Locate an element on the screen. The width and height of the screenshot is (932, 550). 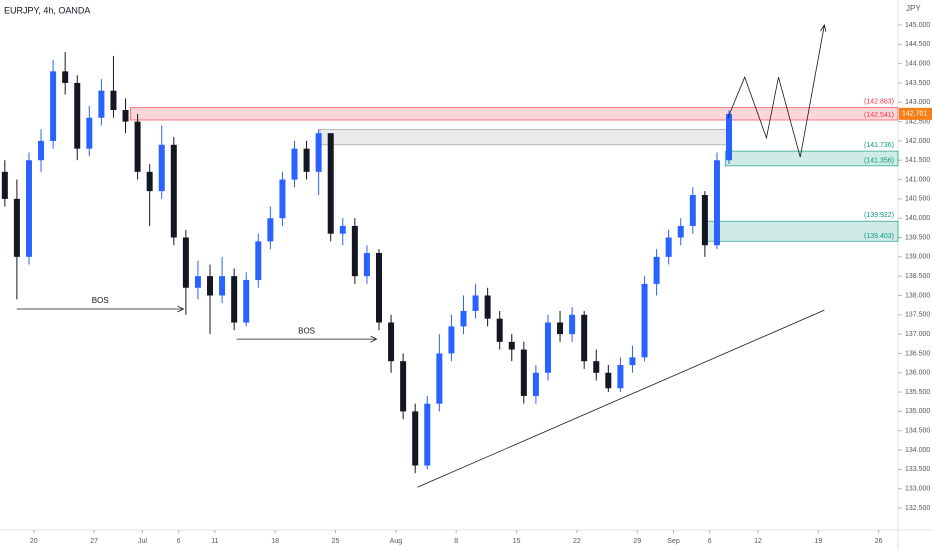
y-tick-label: 144.500 is located at coordinates (917, 44).